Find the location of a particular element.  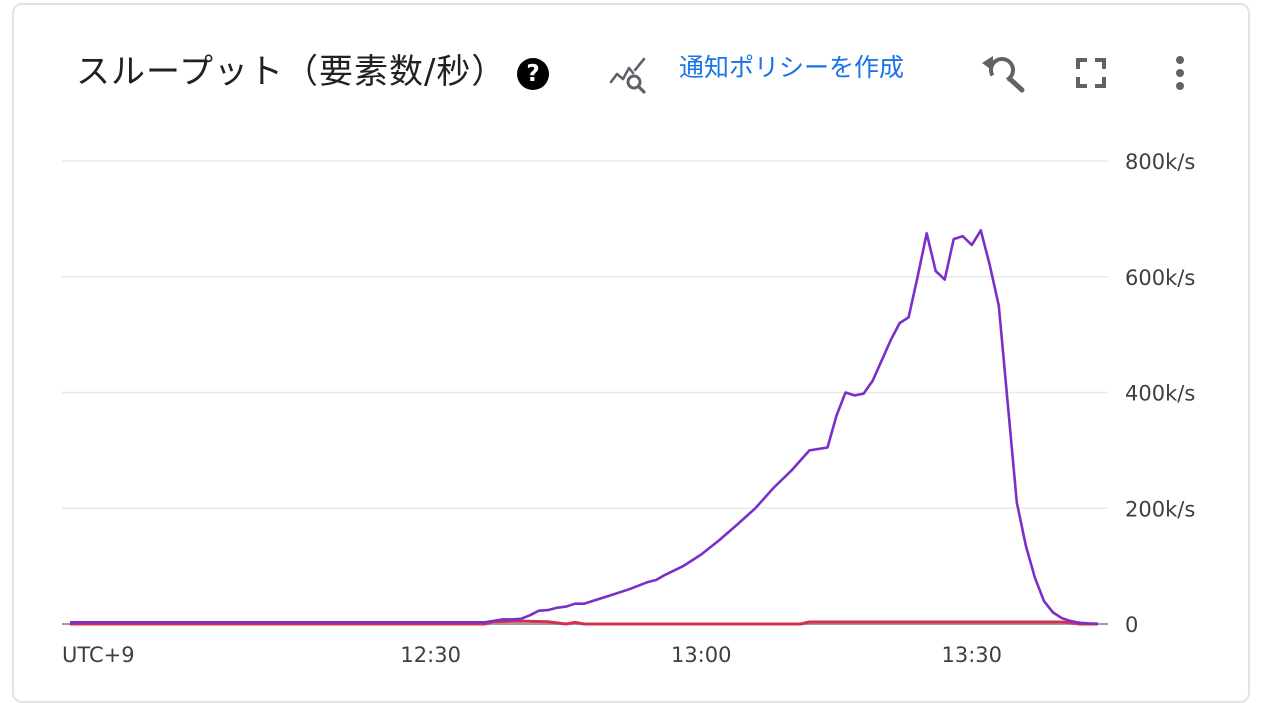

chart-title: スループット（要素数/秒） is located at coordinates (291, 72).